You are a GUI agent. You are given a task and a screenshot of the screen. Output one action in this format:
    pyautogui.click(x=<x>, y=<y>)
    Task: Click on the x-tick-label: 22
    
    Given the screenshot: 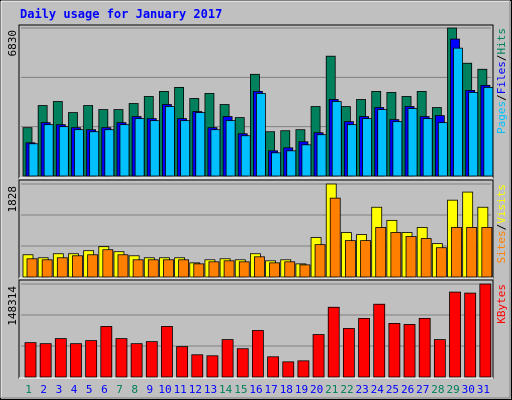 What is the action you would take?
    pyautogui.click(x=346, y=389)
    